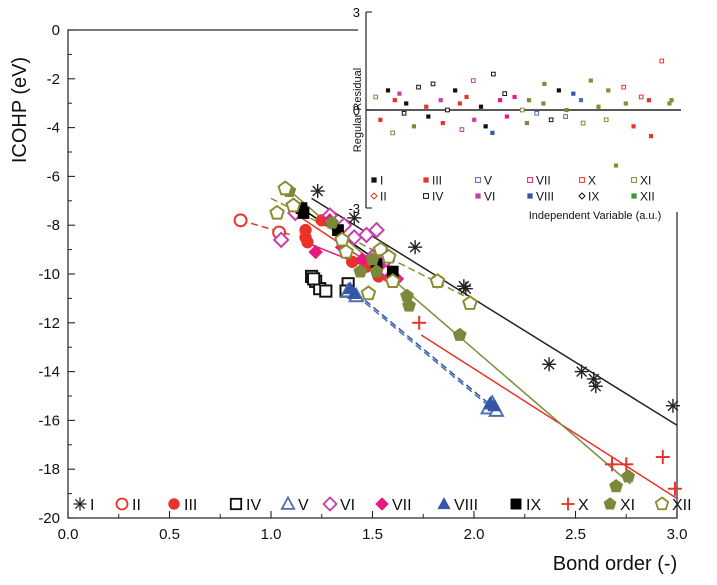 The height and width of the screenshot is (585, 717). Describe the element at coordinates (530, 180) in the screenshot. I see `inset-legend-marker-VII` at that location.